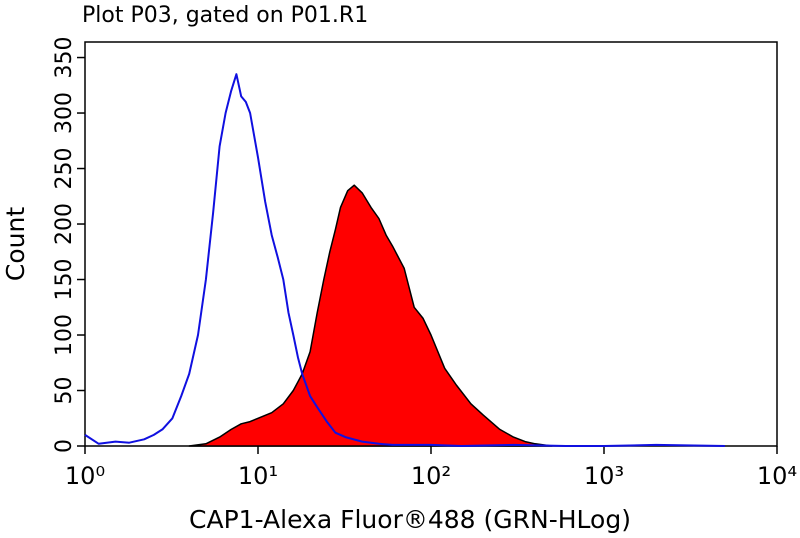 The image size is (800, 538). I want to click on x-axis-label: CAP1-Alexa Fluor®488 (GRN-HLog), so click(410, 519).